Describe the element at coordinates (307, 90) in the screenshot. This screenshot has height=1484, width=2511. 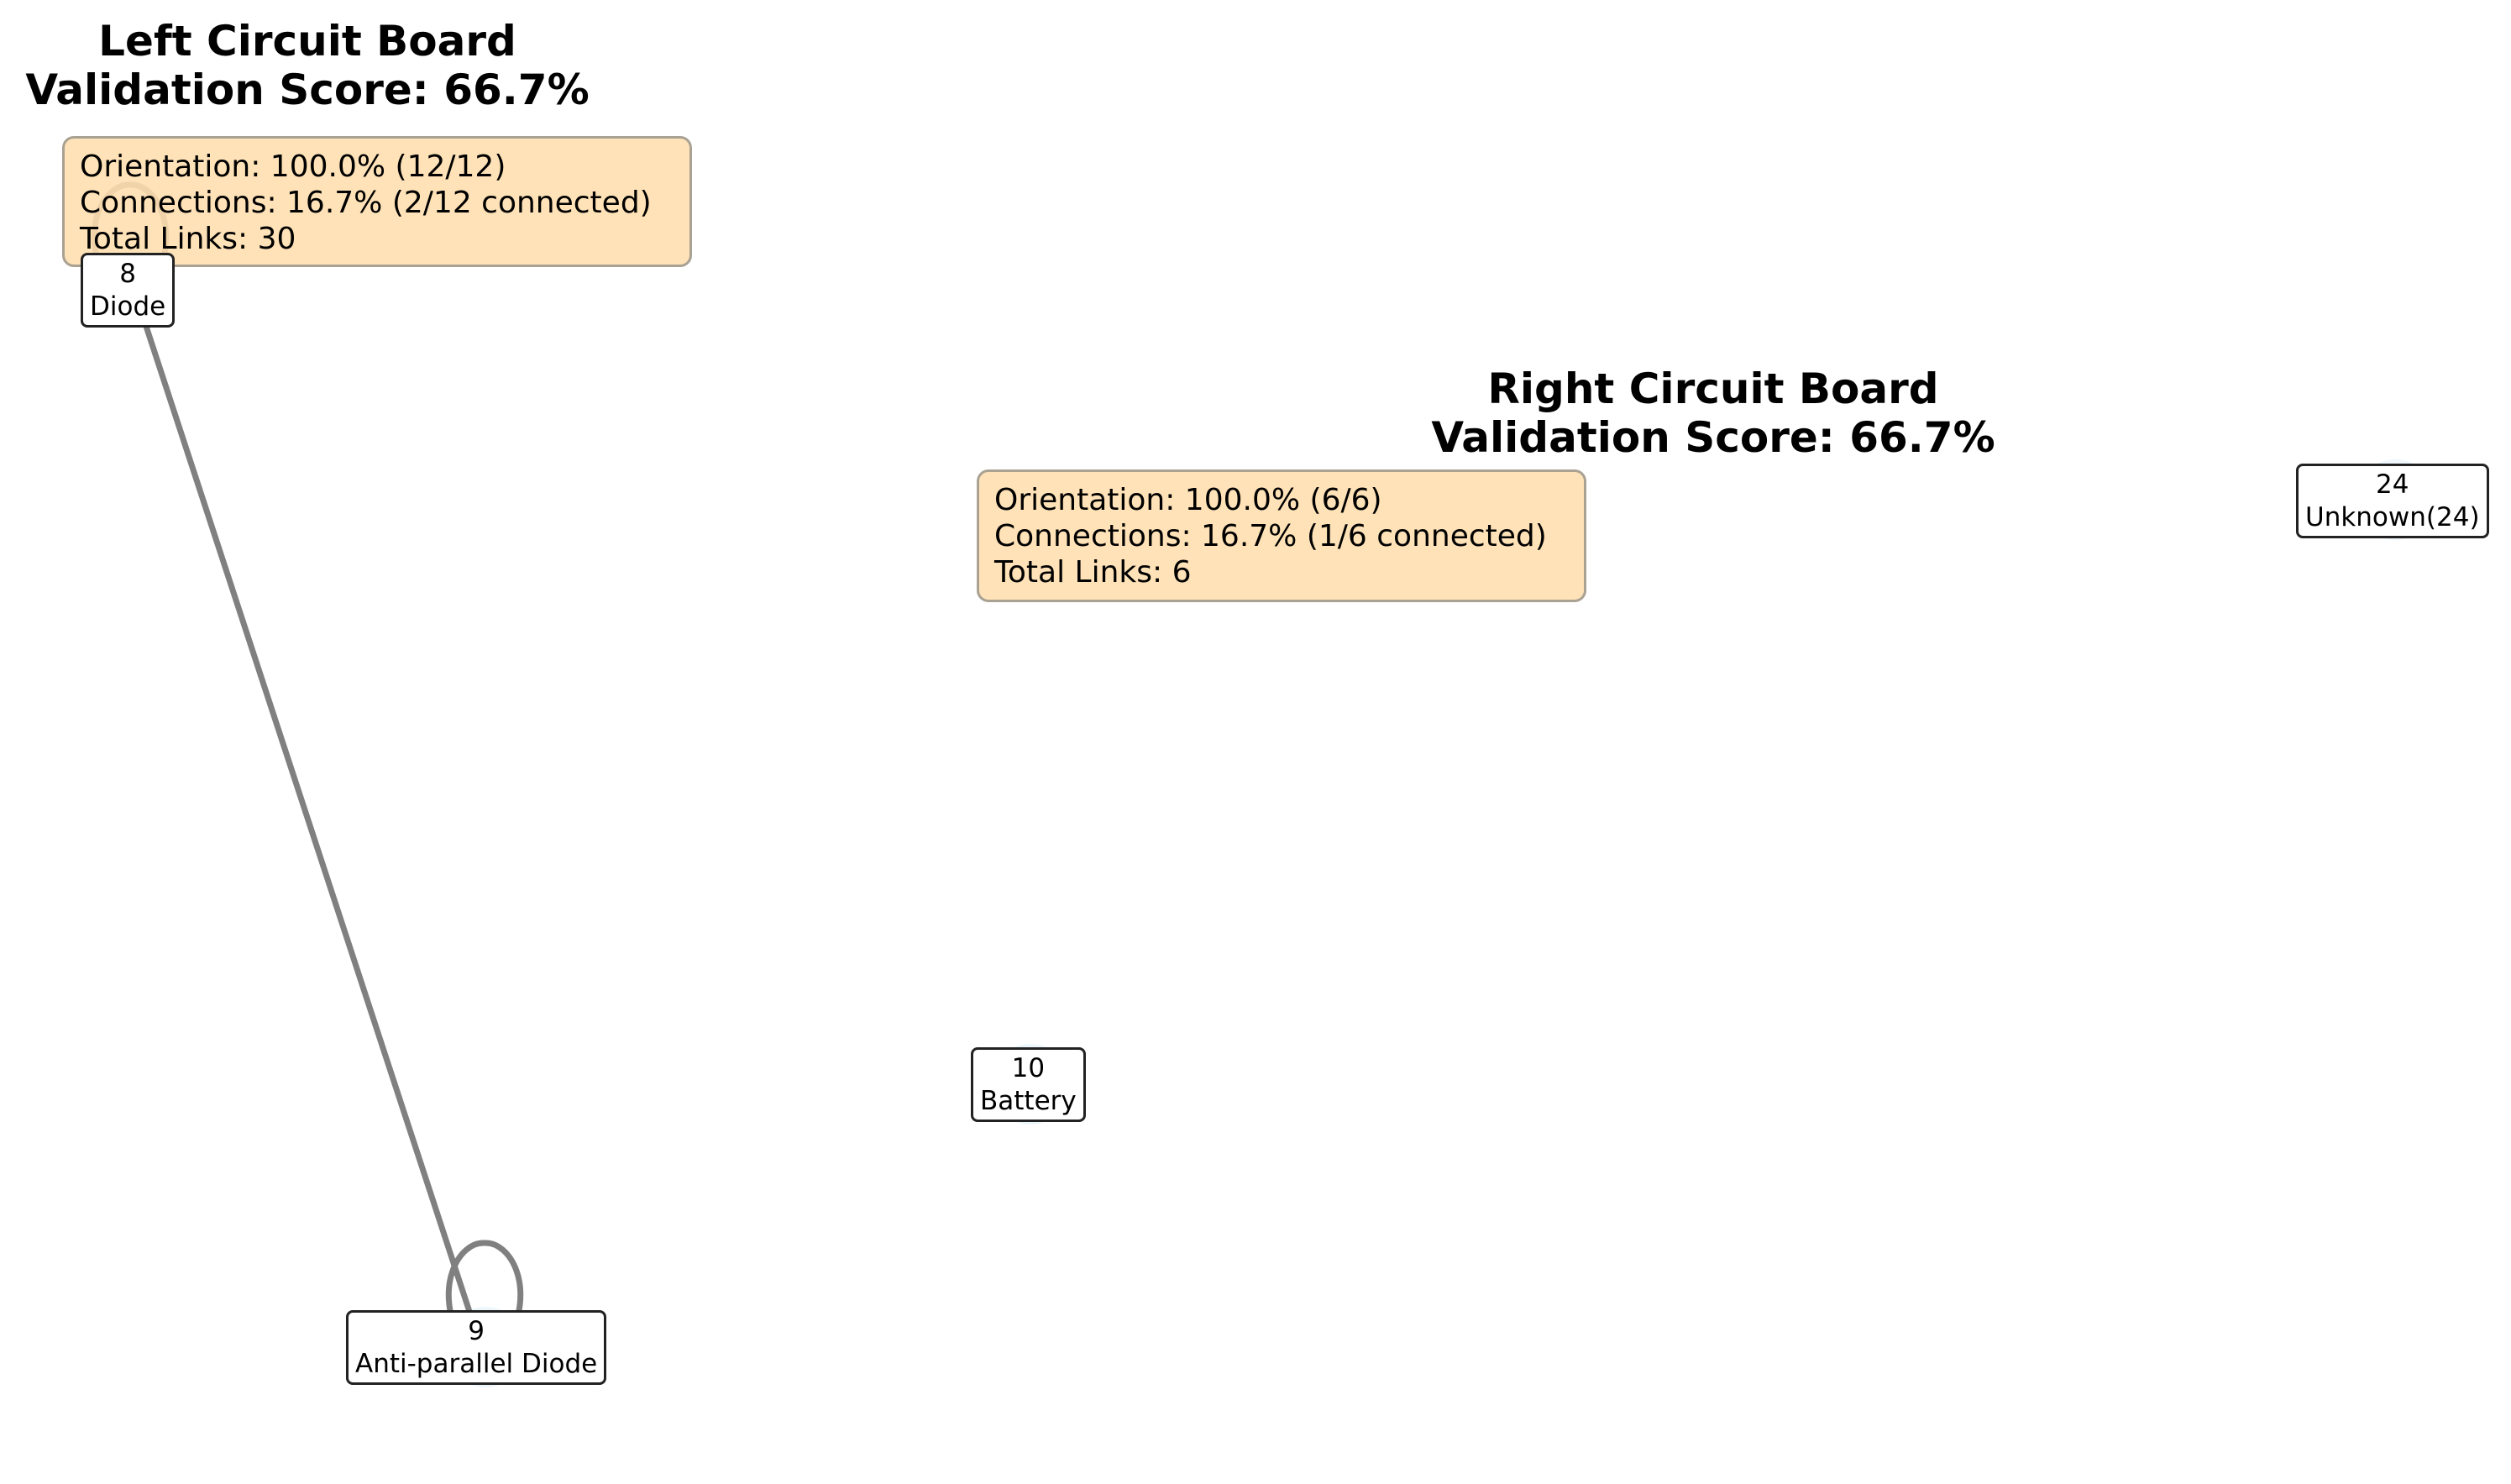
I see `left-board-validation-score: Validation Score: 66.7%` at that location.